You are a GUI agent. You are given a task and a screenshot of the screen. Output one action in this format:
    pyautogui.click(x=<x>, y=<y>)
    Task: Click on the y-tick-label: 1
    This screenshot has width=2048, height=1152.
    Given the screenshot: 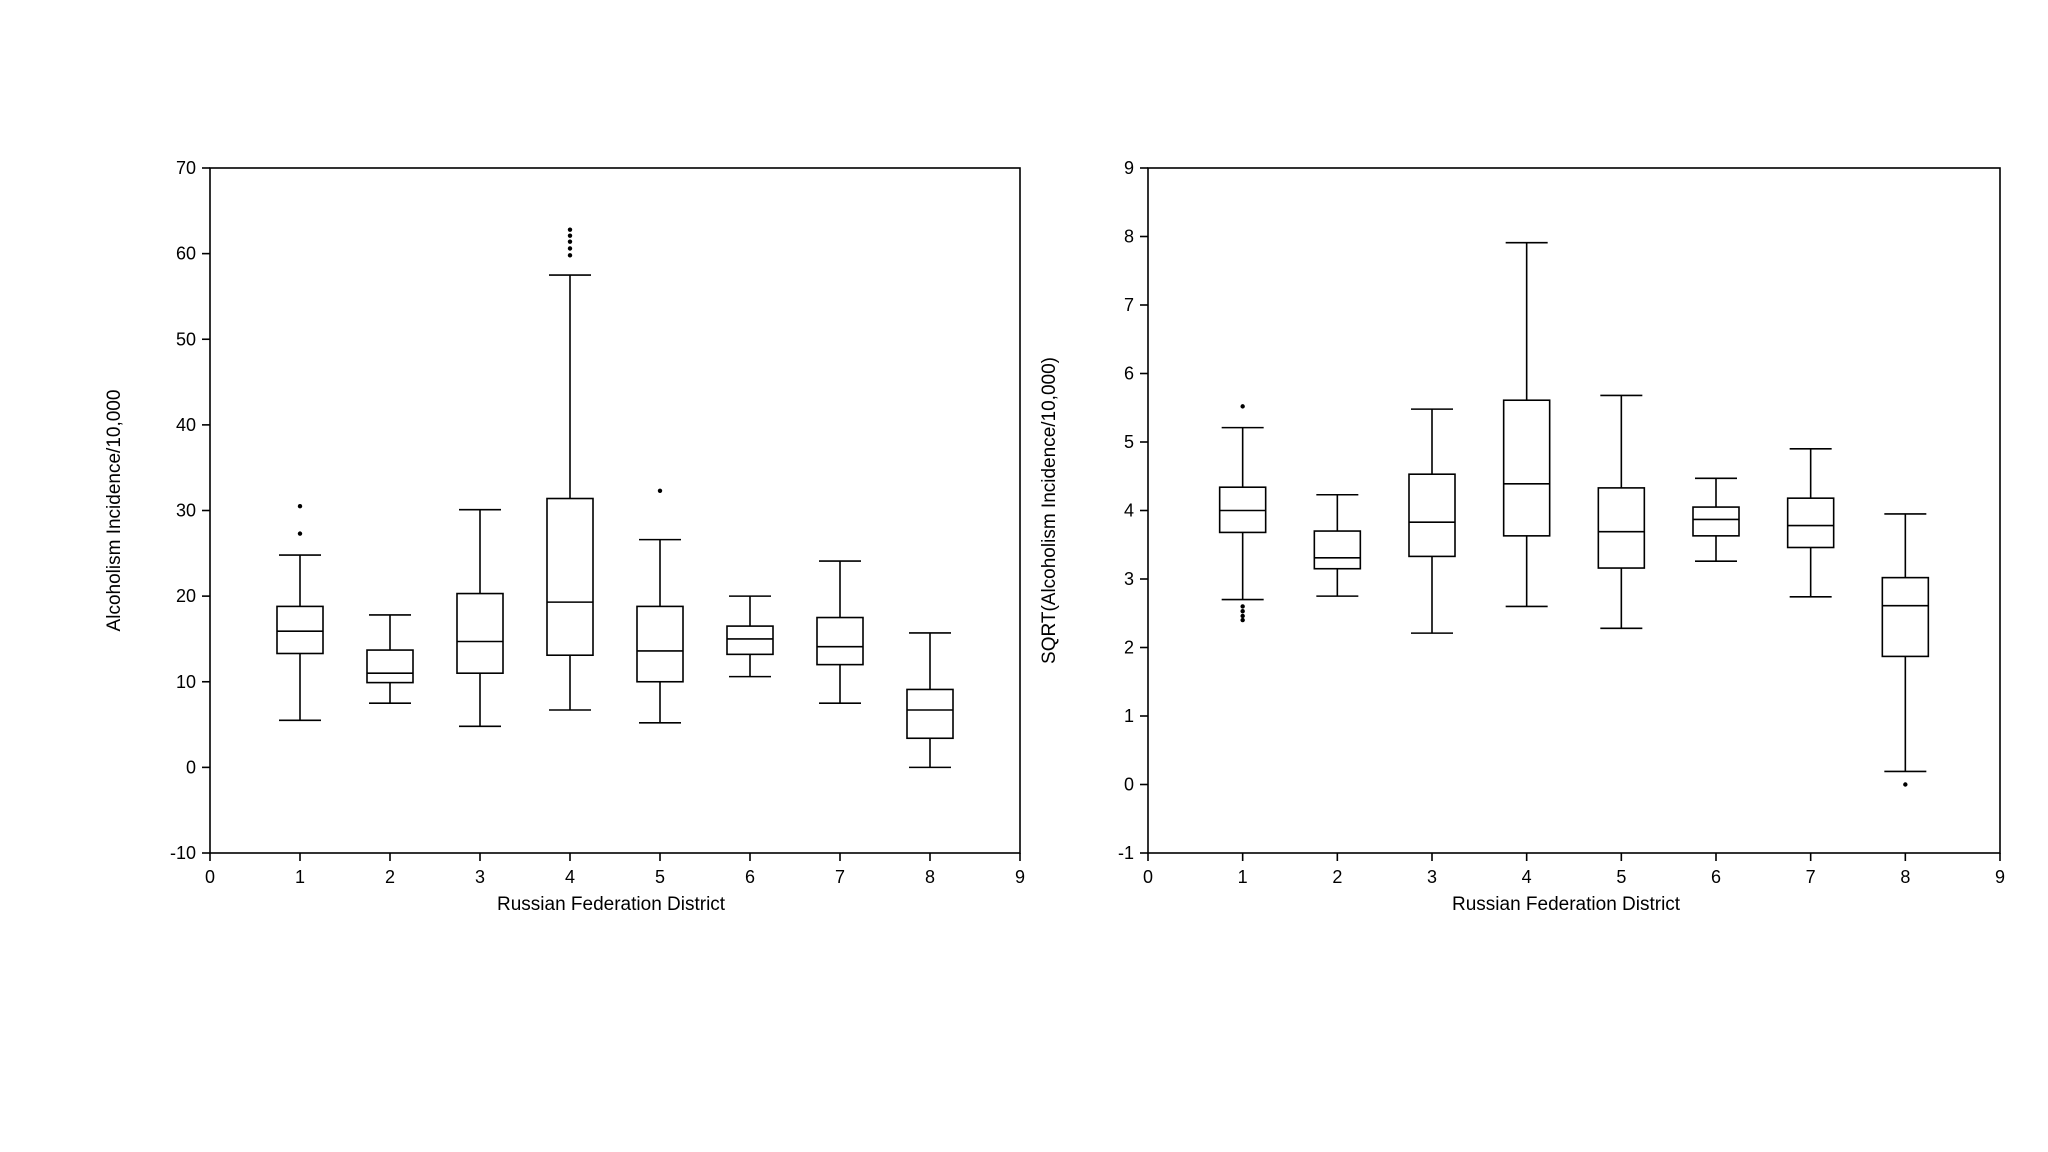 What is the action you would take?
    pyautogui.click(x=1129, y=716)
    